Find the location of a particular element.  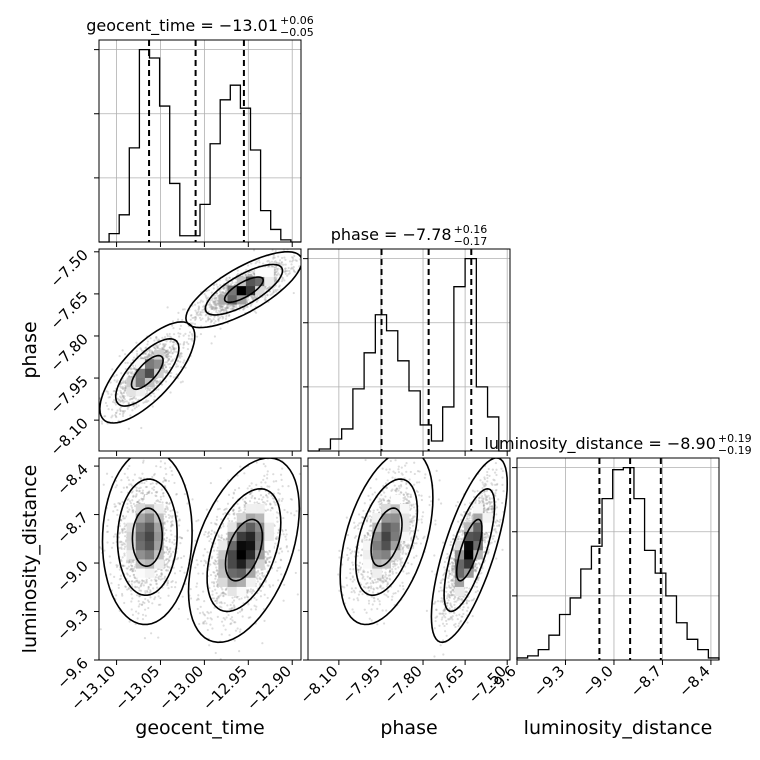

title-upper-error: +0.16 is located at coordinates (471, 229).